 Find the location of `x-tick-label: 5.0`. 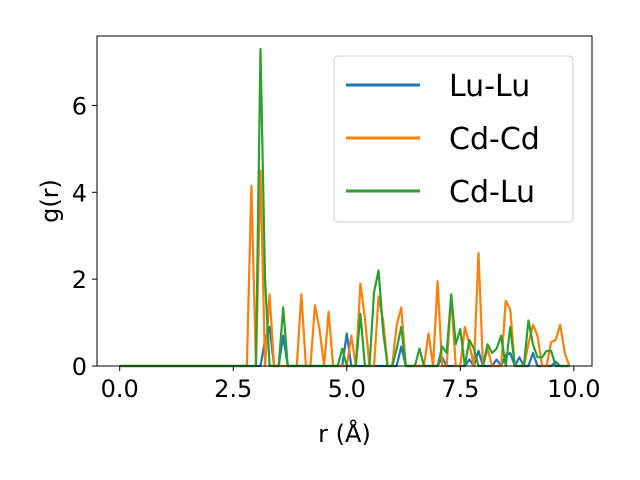

x-tick-label: 5.0 is located at coordinates (347, 389).